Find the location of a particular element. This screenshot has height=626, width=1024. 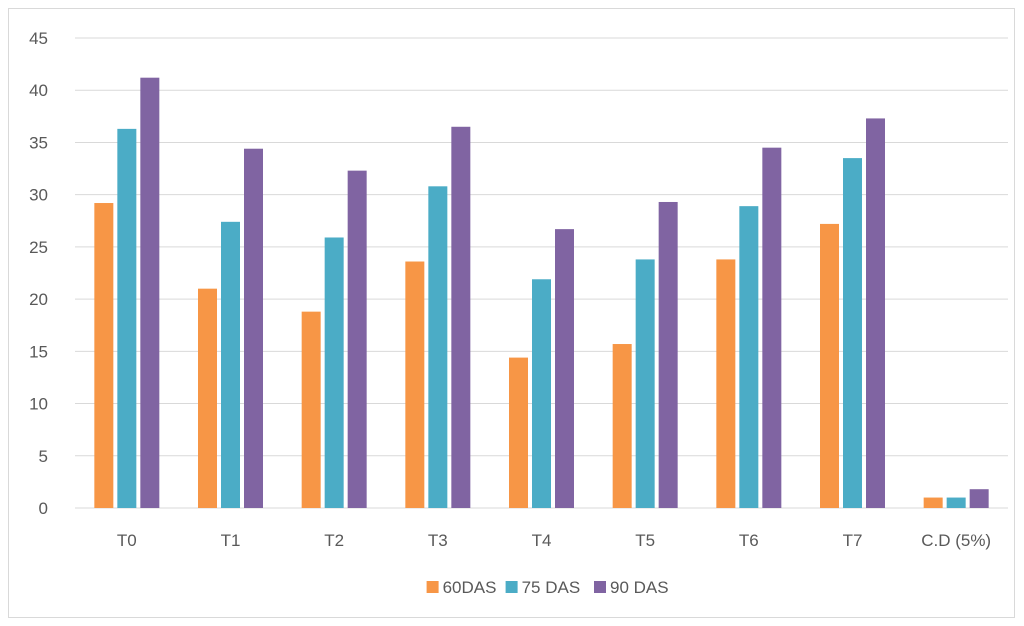

x-tick-label: T1 is located at coordinates (231, 540).